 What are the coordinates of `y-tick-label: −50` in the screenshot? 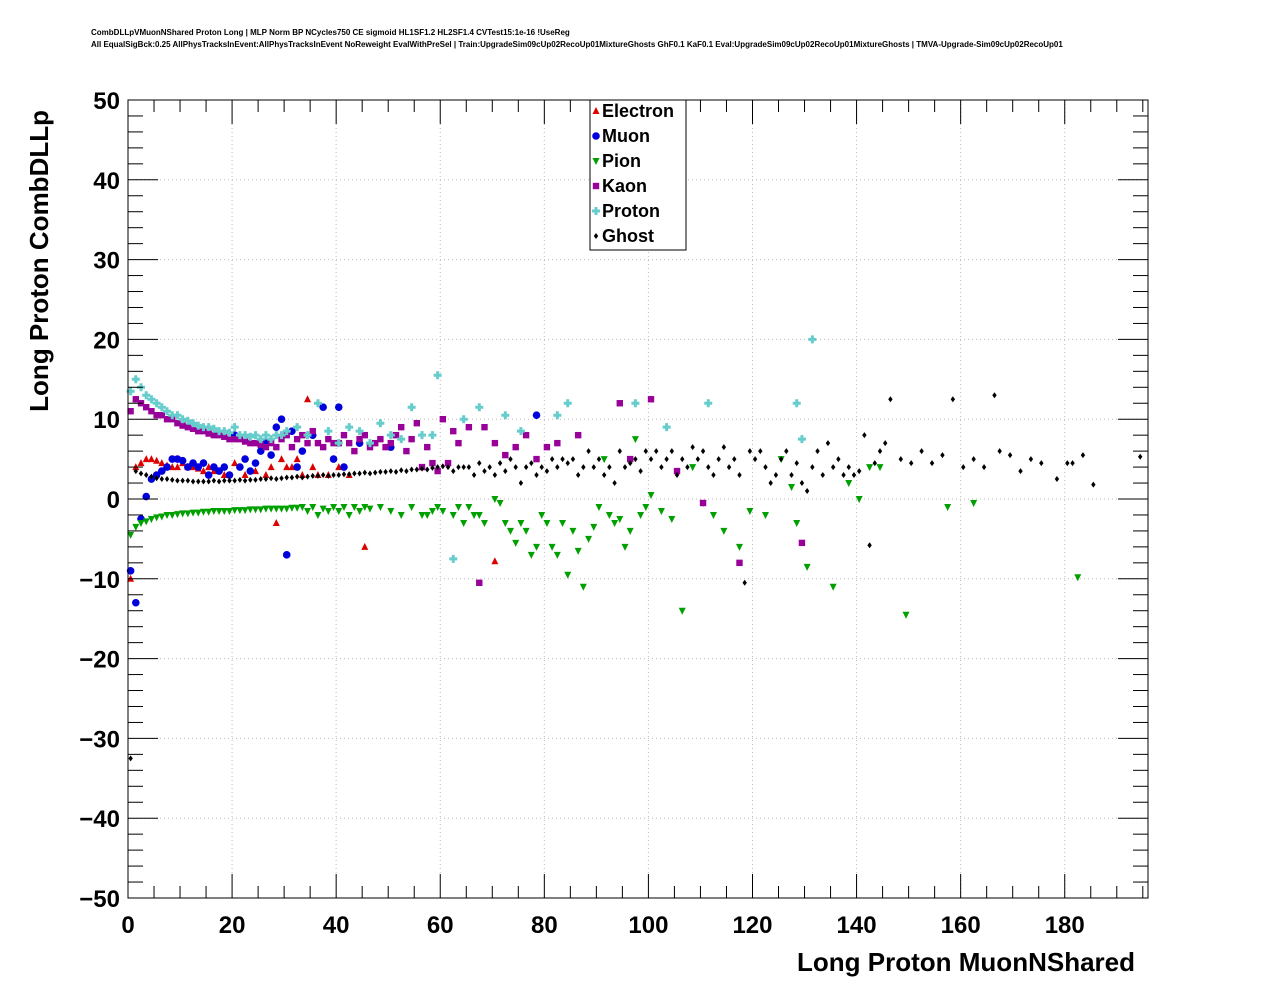 It's located at (99, 899).